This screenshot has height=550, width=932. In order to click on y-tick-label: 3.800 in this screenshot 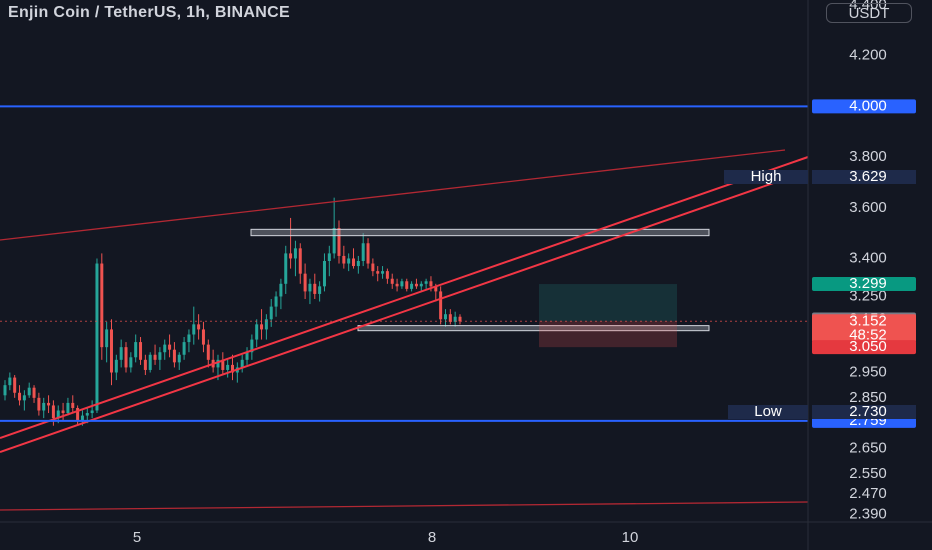, I will do `click(868, 156)`.